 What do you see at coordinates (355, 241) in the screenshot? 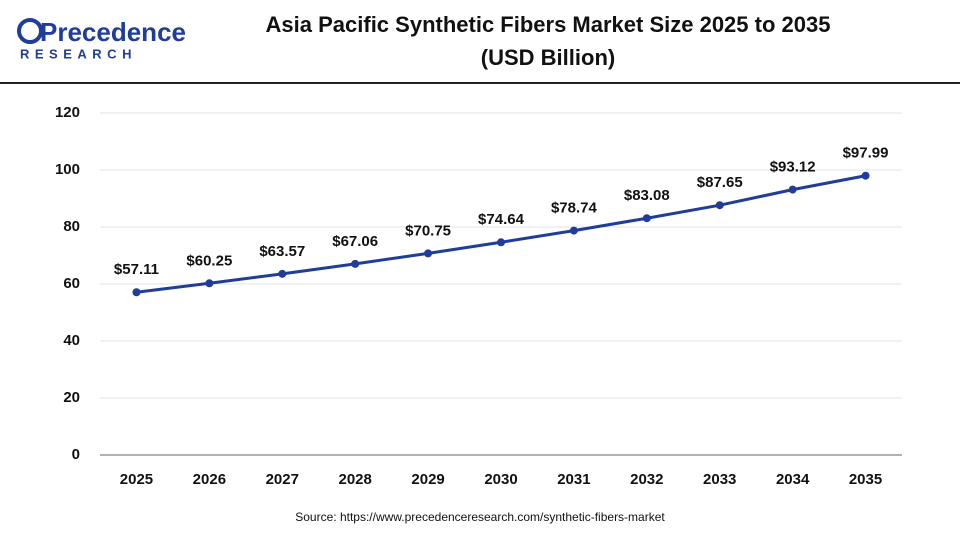
I see `data-label: $67.06` at bounding box center [355, 241].